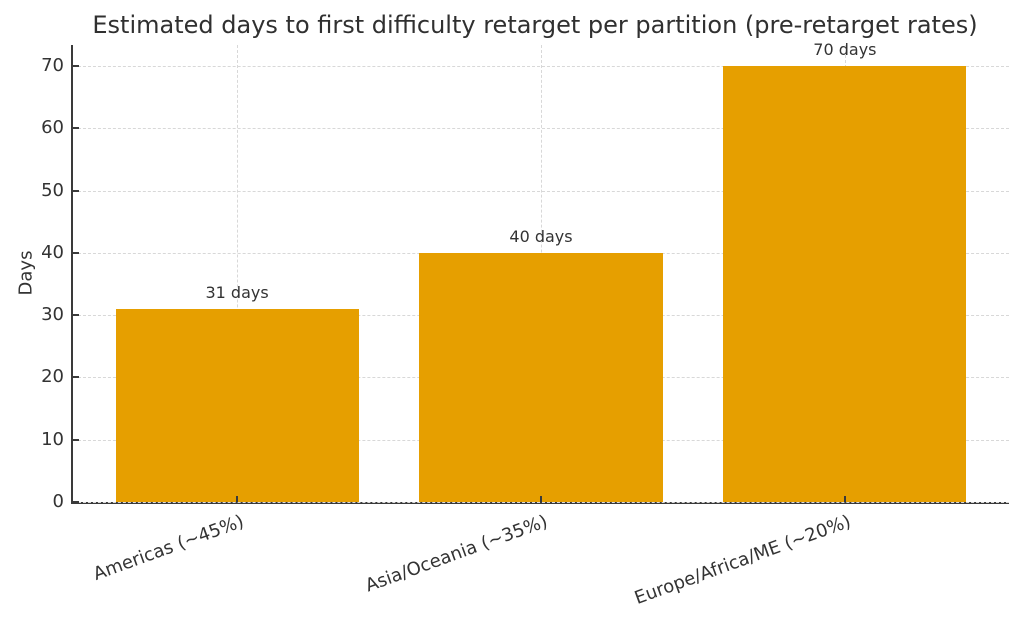  Describe the element at coordinates (168, 548) in the screenshot. I see `x-tick-label: Americas (~45%)` at that location.